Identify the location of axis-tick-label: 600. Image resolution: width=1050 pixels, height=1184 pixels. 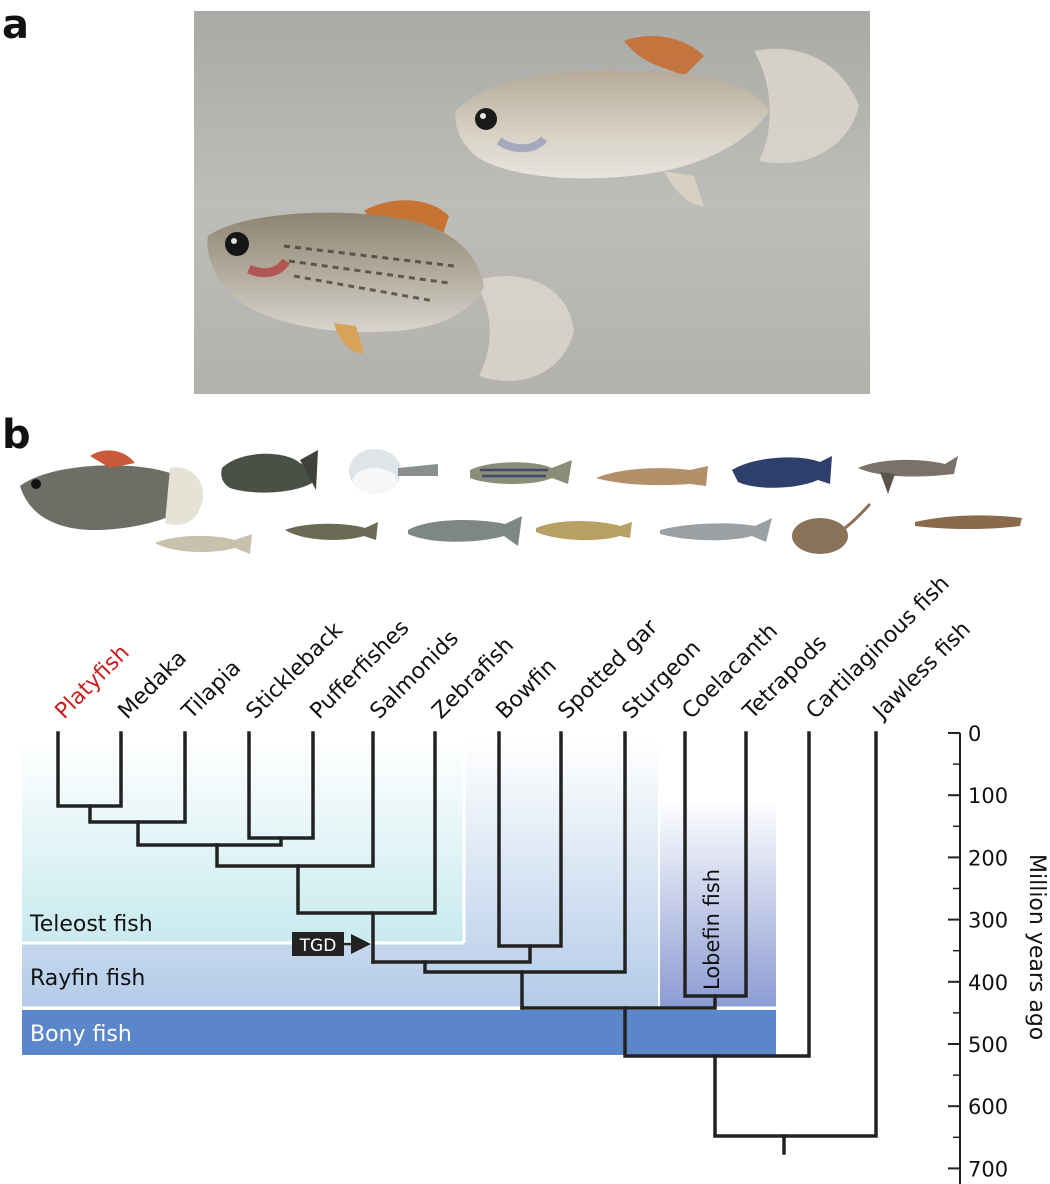
(988, 1107).